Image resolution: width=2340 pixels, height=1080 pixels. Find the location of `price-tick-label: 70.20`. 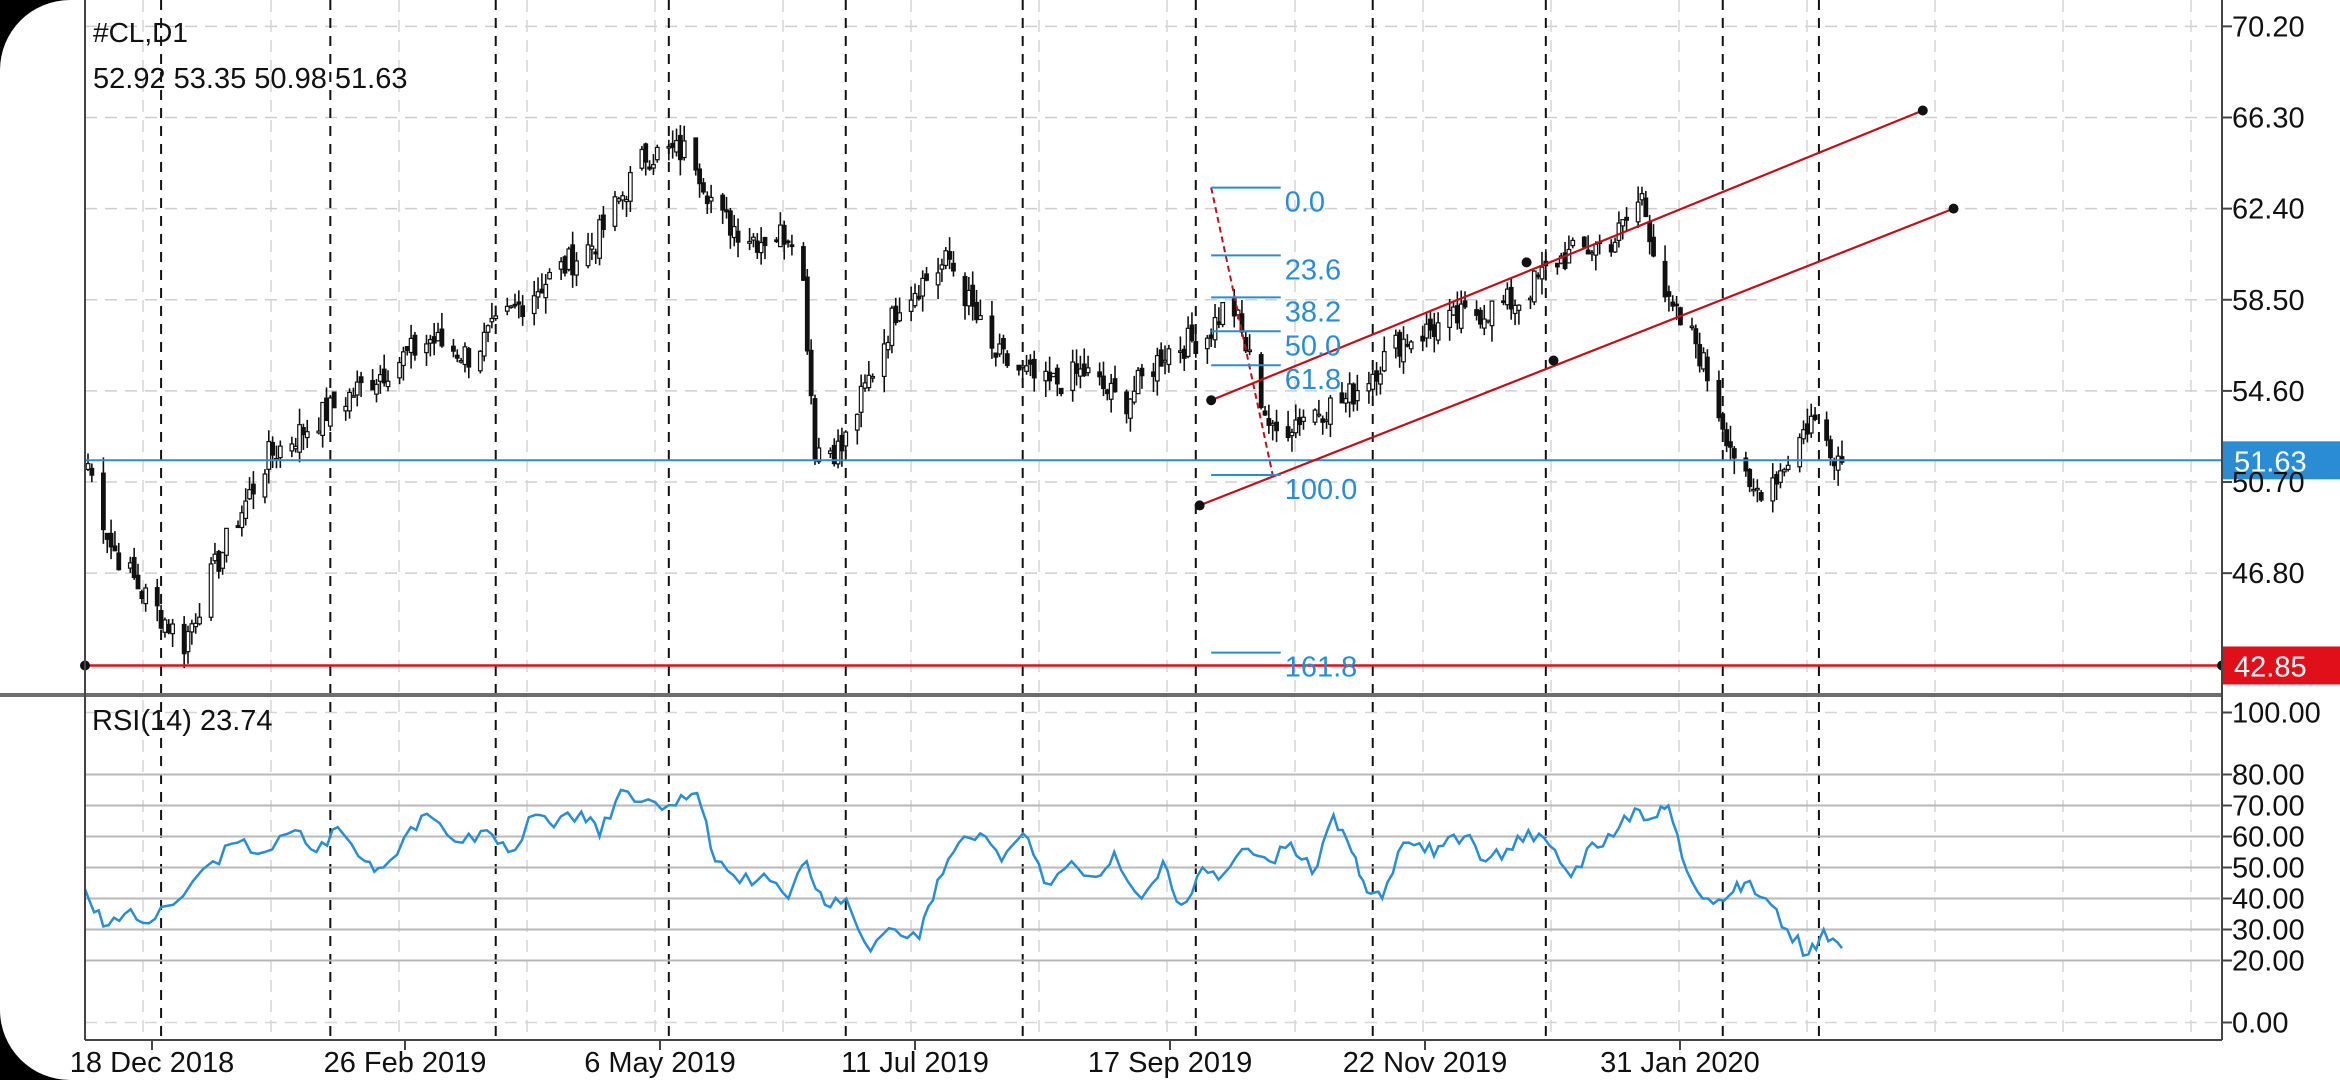

price-tick-label: 70.20 is located at coordinates (2268, 27).